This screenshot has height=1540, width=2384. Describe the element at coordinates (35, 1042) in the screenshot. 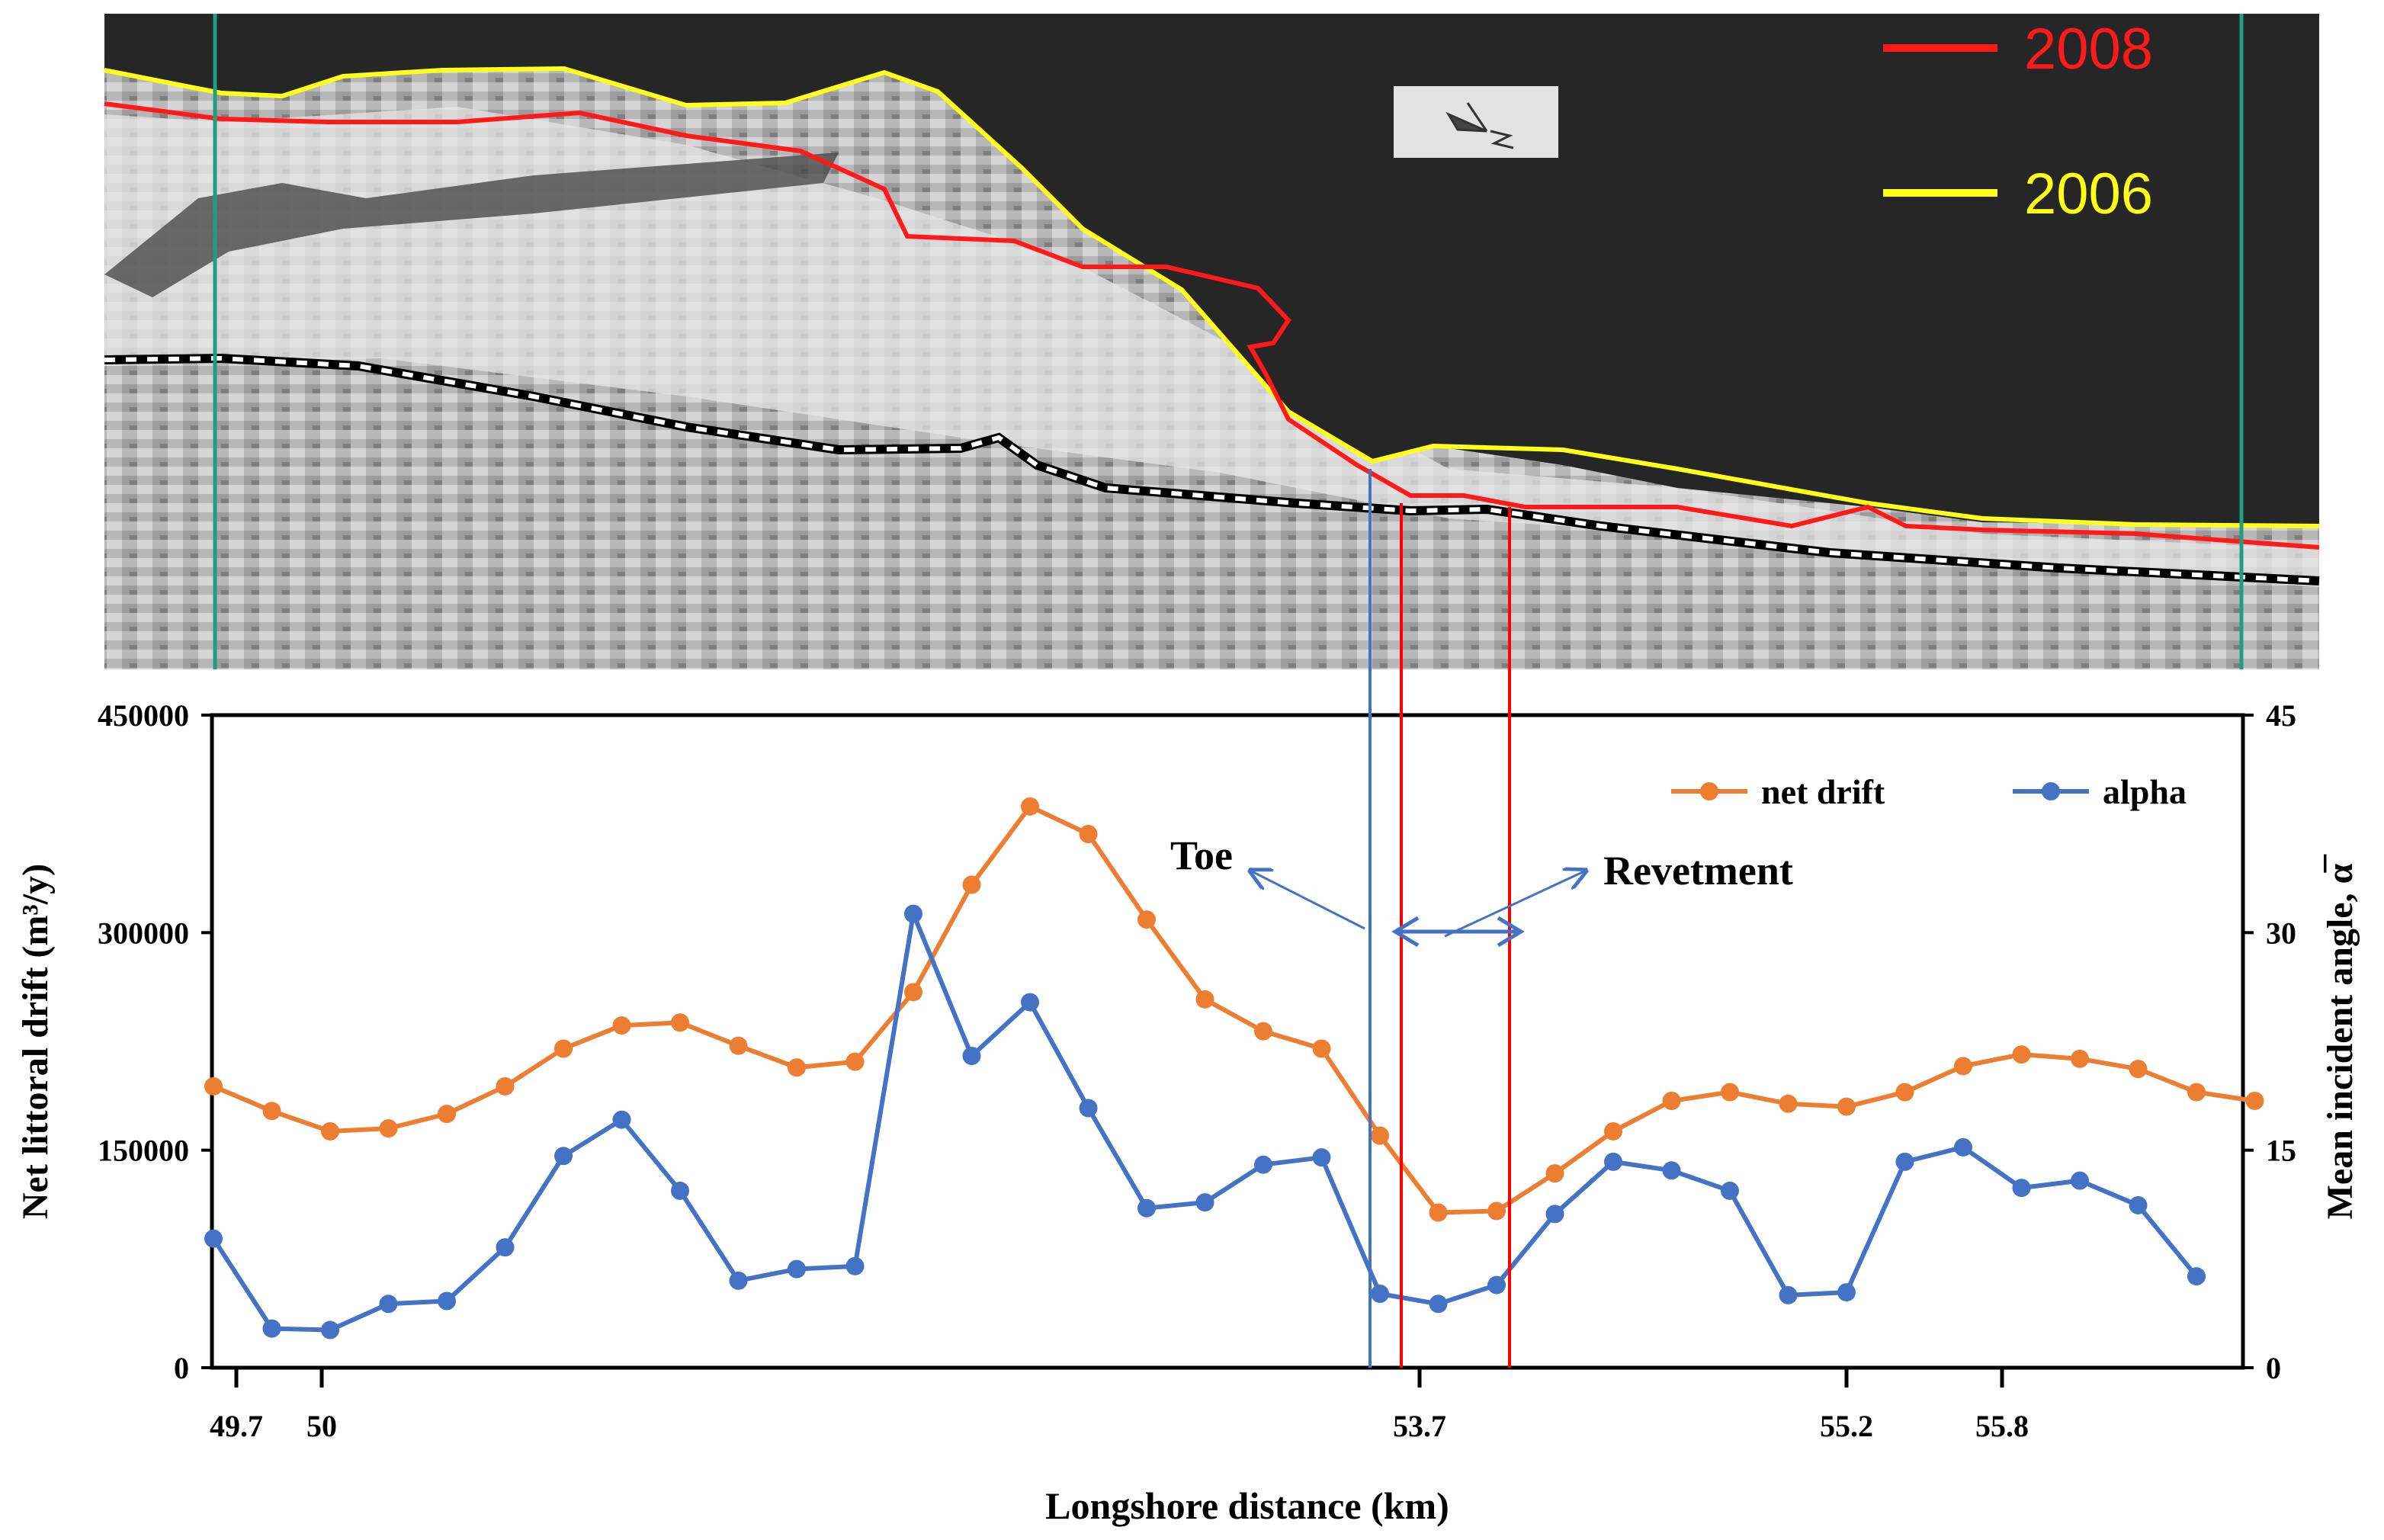

I see `y-axis-title: Net littoral drift (m³/y)` at that location.